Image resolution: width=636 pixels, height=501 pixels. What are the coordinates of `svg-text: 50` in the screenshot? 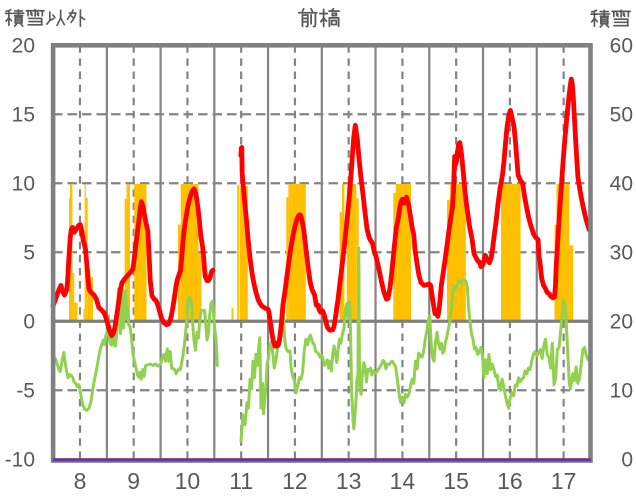 It's located at (621, 115).